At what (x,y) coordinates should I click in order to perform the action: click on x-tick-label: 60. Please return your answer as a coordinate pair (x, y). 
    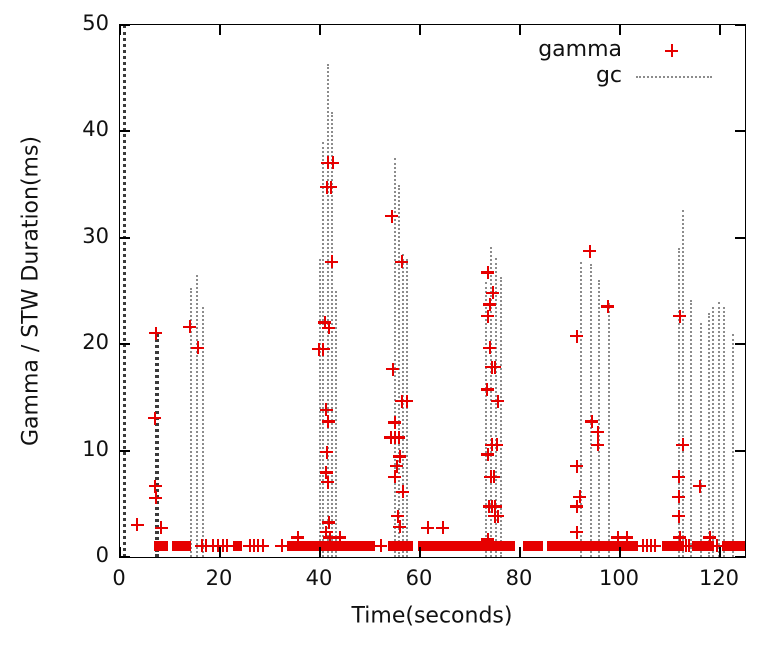
    Looking at the image, I should click on (419, 578).